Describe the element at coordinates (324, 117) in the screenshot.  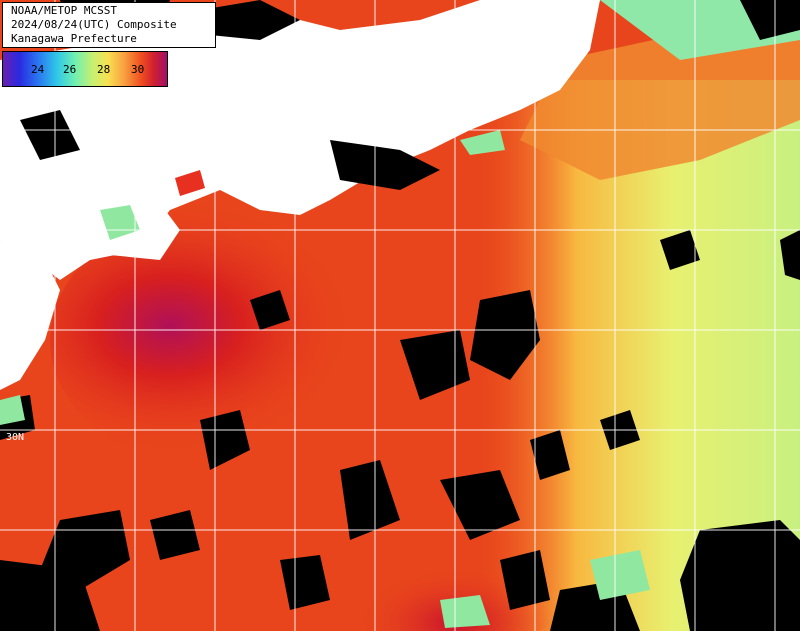
I see `land-island` at that location.